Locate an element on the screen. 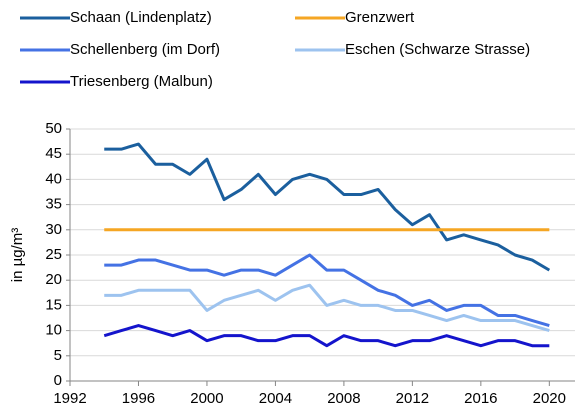 Image resolution: width=588 pixels, height=410 pixels. x-tick-label: 2004 is located at coordinates (275, 398).